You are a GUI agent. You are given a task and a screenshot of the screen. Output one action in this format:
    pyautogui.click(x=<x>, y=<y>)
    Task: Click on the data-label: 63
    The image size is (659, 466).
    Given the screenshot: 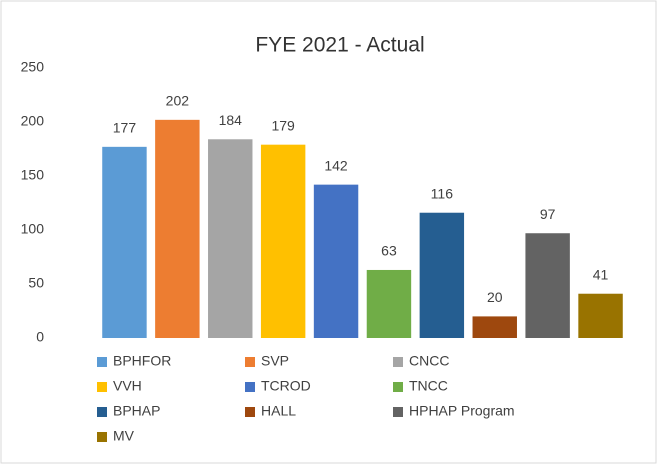 What is the action you would take?
    pyautogui.click(x=389, y=251)
    